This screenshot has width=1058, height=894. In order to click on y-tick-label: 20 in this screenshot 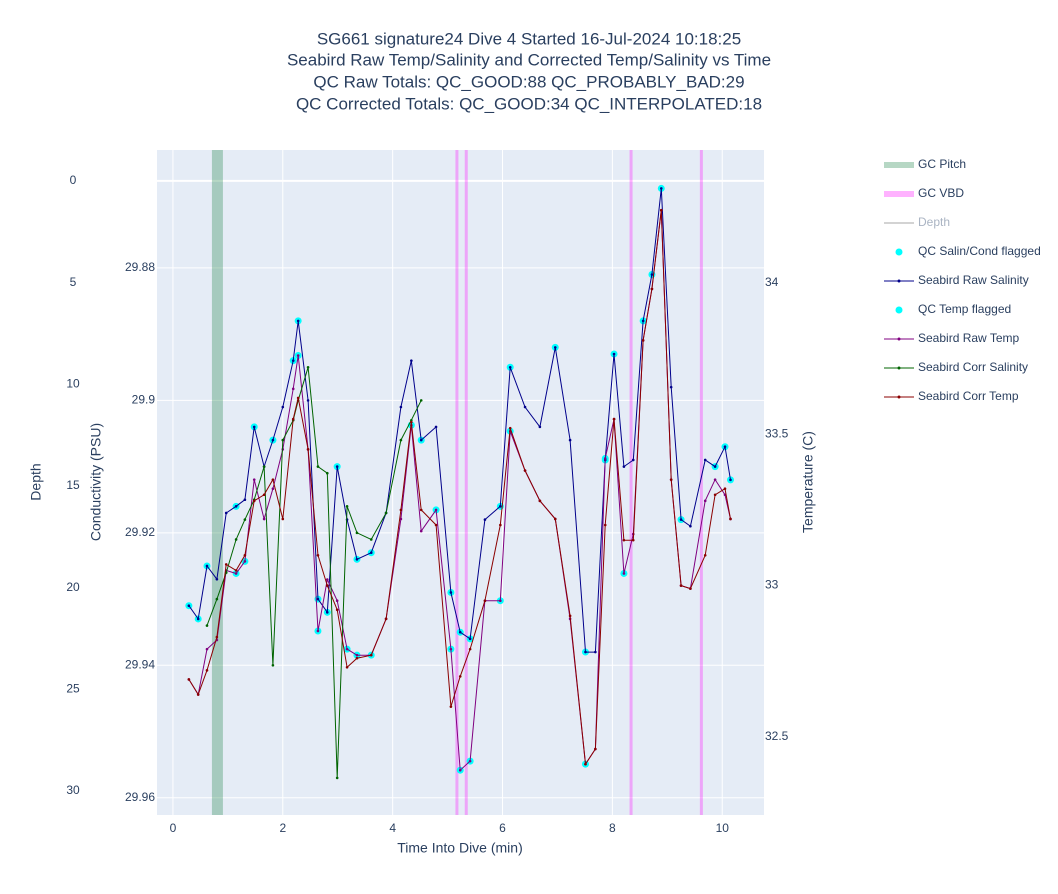, I will do `click(73, 587)`.